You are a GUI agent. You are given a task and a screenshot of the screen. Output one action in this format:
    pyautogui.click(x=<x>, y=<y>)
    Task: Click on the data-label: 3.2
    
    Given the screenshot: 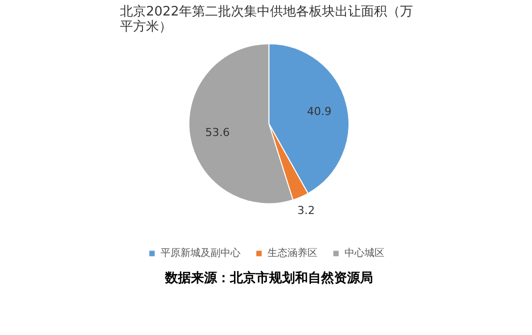 What is the action you would take?
    pyautogui.click(x=306, y=211)
    